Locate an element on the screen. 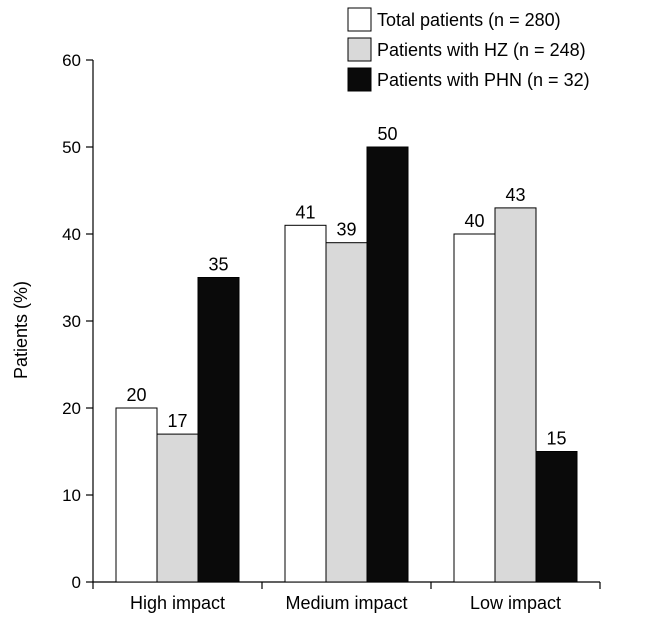 This screenshot has width=646, height=617. value-label-low-impact-series-2: 43 is located at coordinates (515, 195).